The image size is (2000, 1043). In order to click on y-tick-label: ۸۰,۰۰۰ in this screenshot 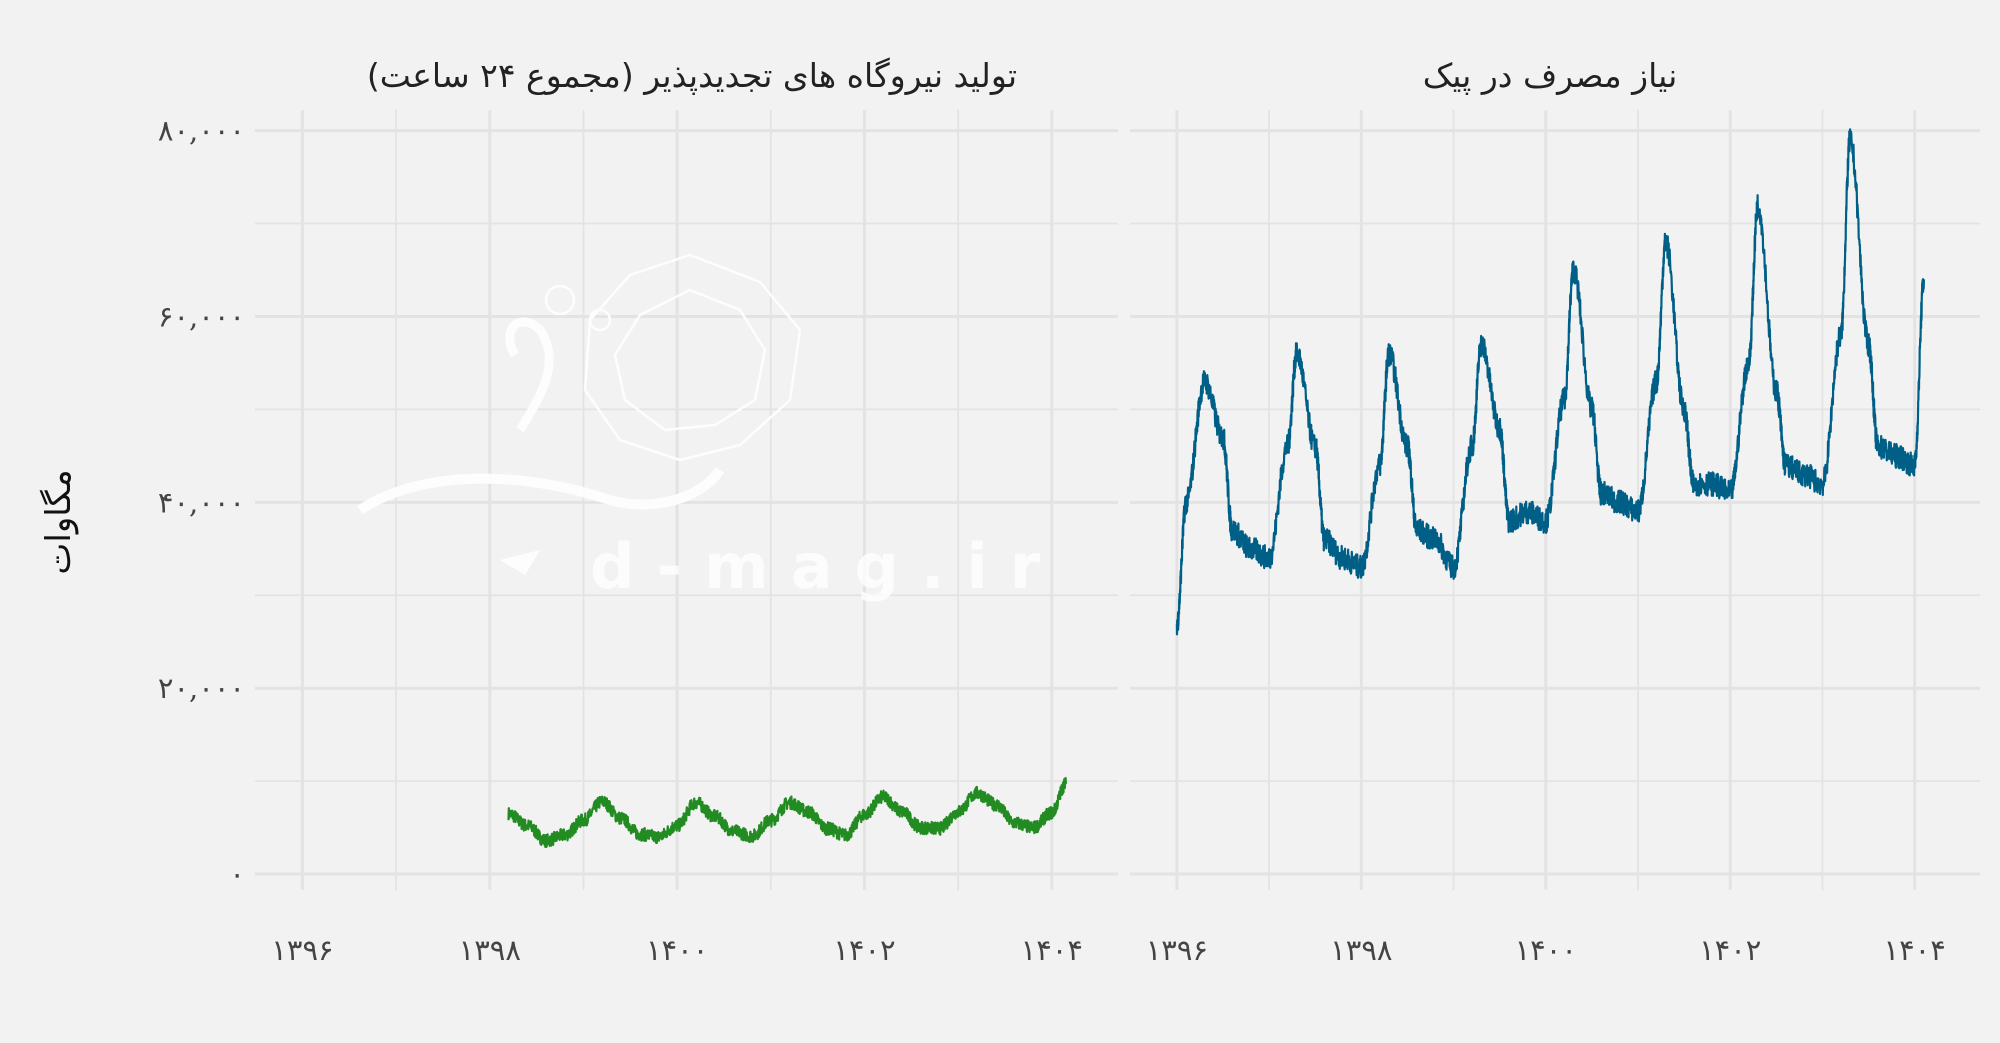, I will do `click(201, 131)`.